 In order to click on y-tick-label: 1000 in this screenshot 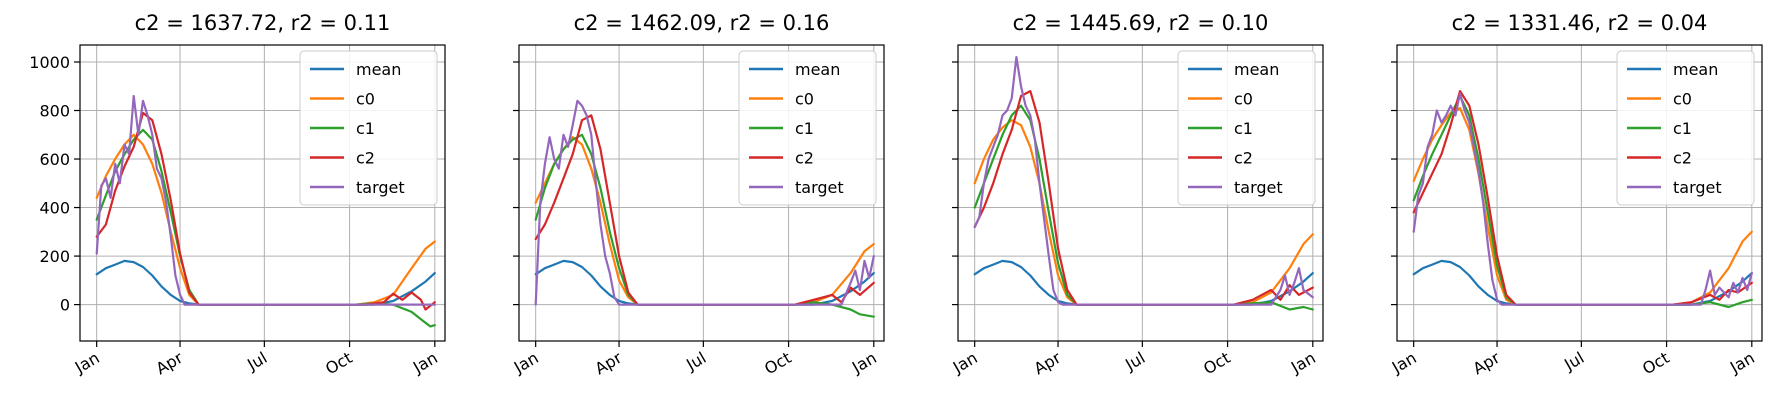, I will do `click(49, 62)`.